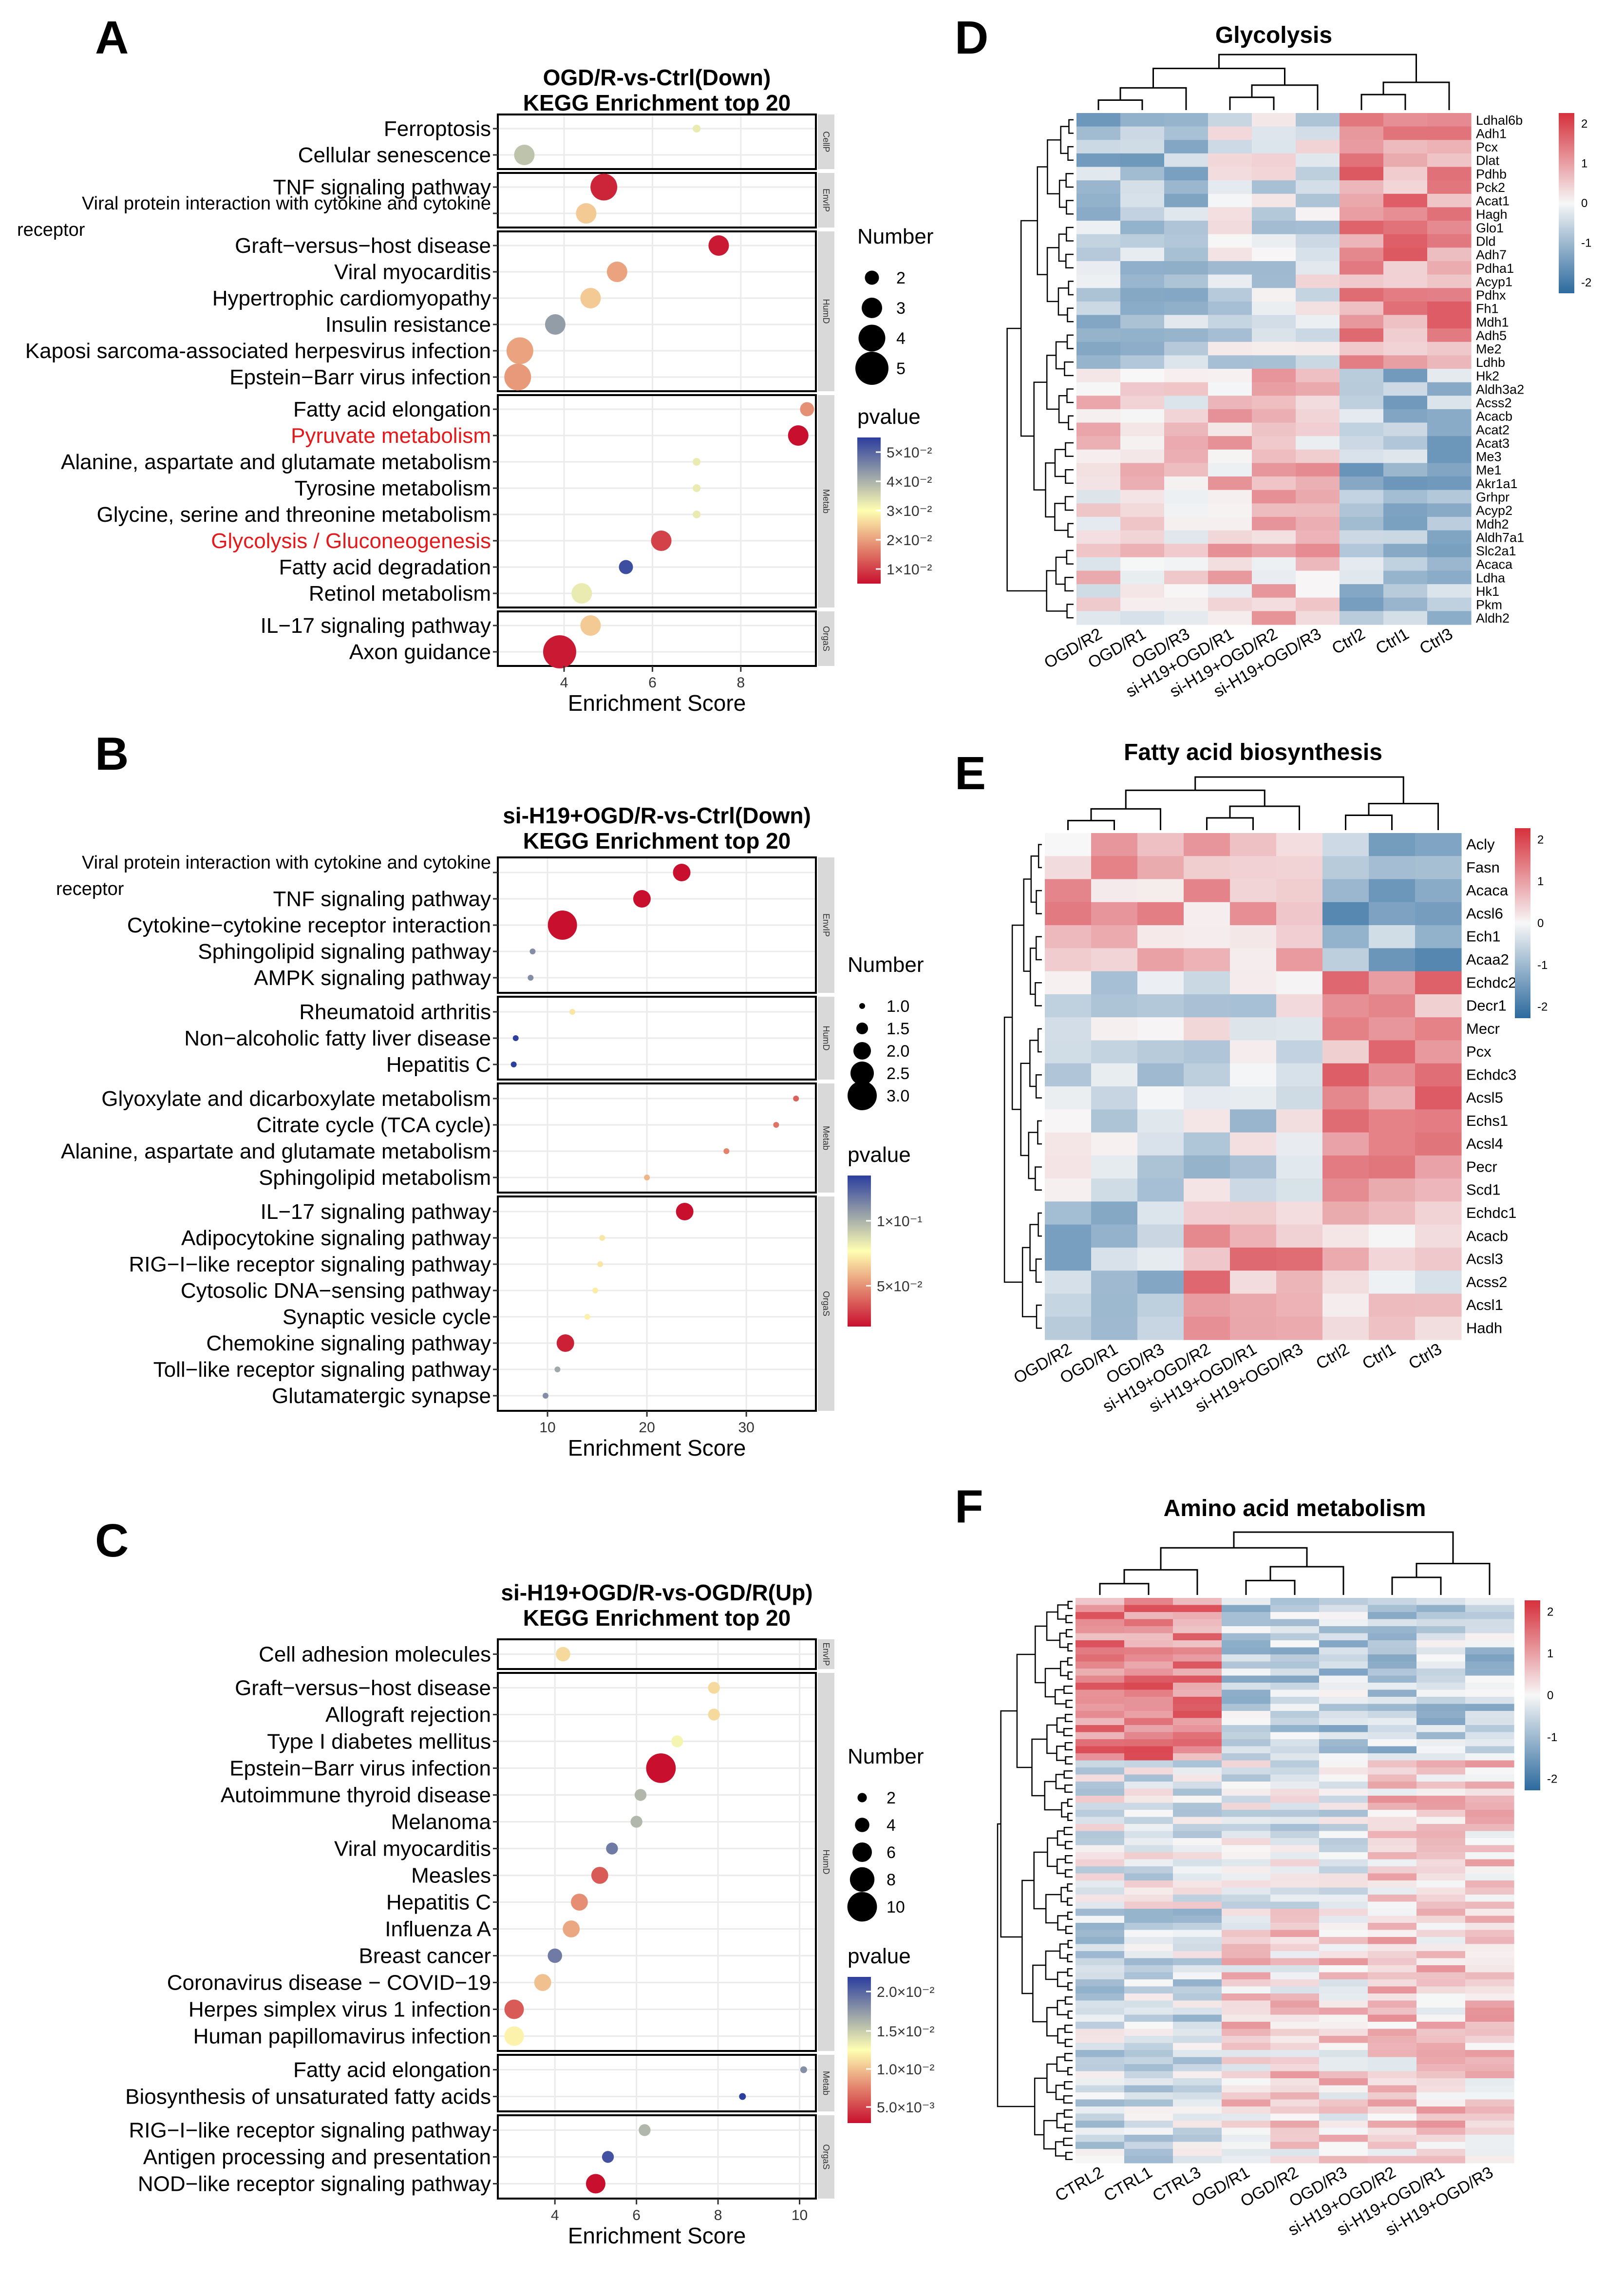 This screenshot has height=2296, width=1605. Describe the element at coordinates (363, 246) in the screenshot. I see `term-label: Graft−versus−host disease` at that location.